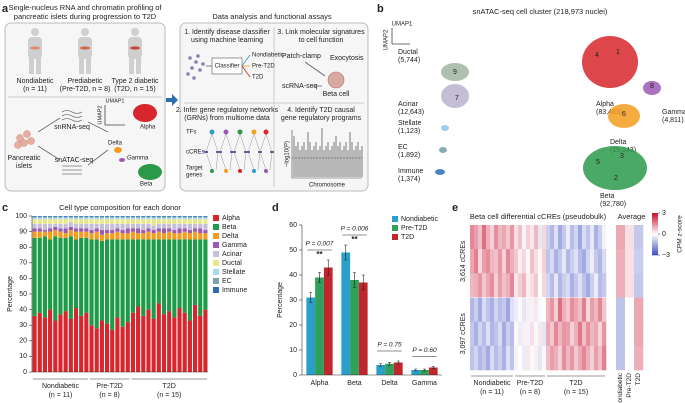 The height and width of the screenshot is (403, 685). What do you see at coordinates (227, 32) in the screenshot?
I see `step-title: 1. Identify disease classifier` at bounding box center [227, 32].